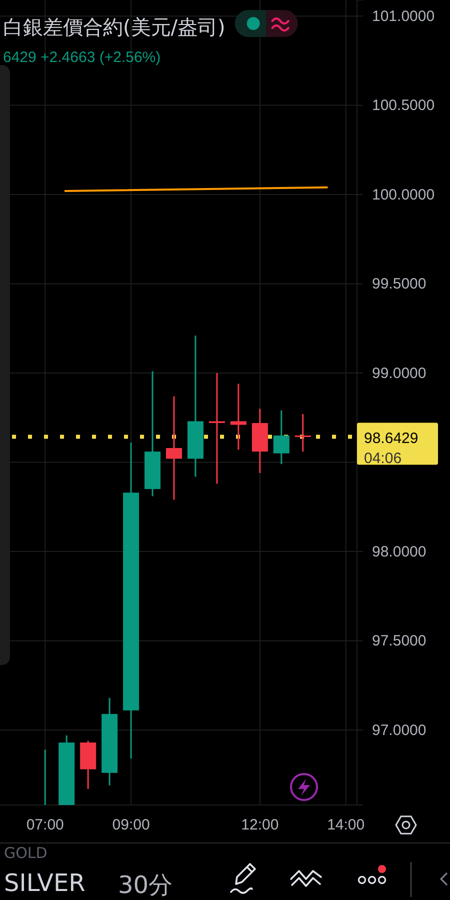 Image resolution: width=450 pixels, height=900 pixels. What do you see at coordinates (399, 641) in the screenshot?
I see `y-tick-label: 97.5000` at bounding box center [399, 641].